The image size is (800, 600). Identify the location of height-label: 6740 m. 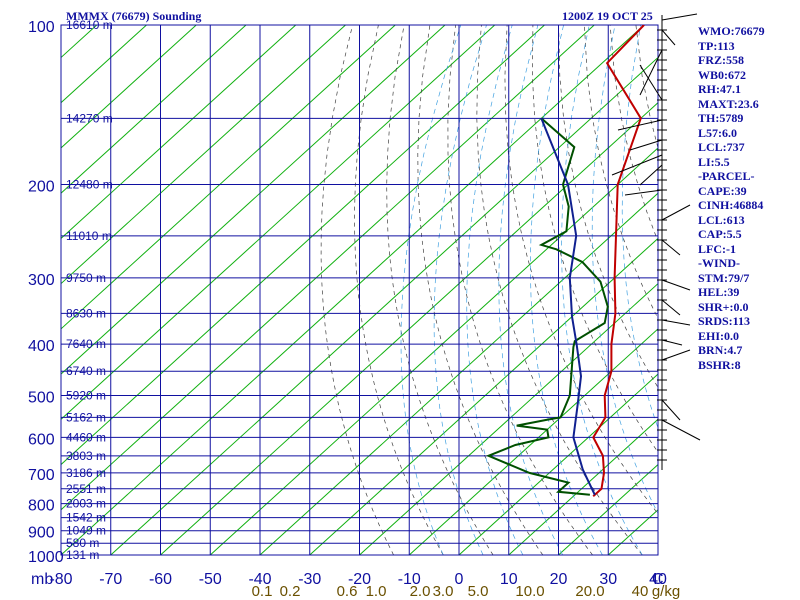
(86, 371).